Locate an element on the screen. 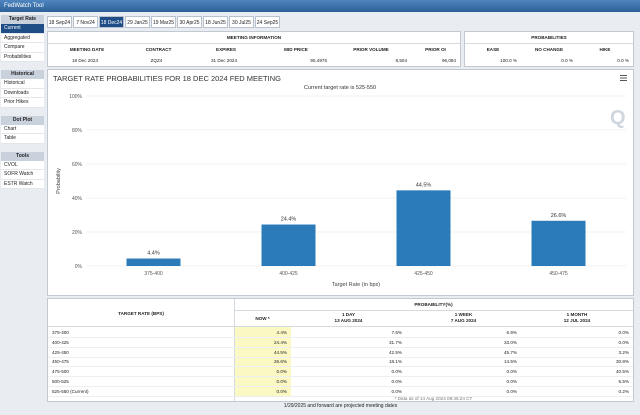 This screenshot has width=640, height=415. probability-cell: 33.0% is located at coordinates (510, 342).